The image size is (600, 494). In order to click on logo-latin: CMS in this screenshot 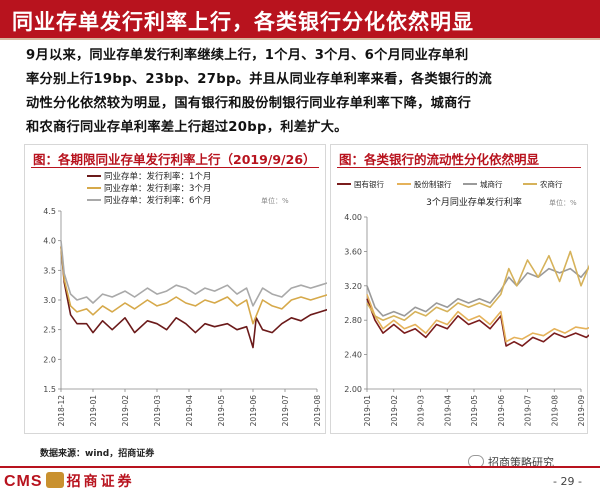, I will do `click(23, 481)`.